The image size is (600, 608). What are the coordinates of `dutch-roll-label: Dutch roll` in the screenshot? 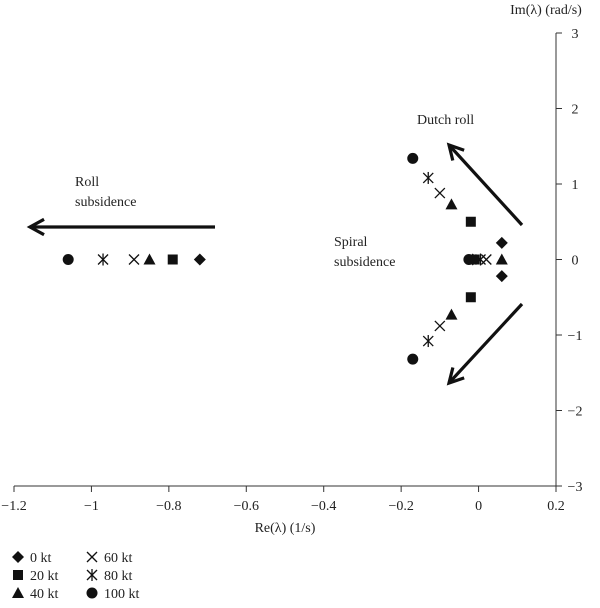 It's located at (445, 120).